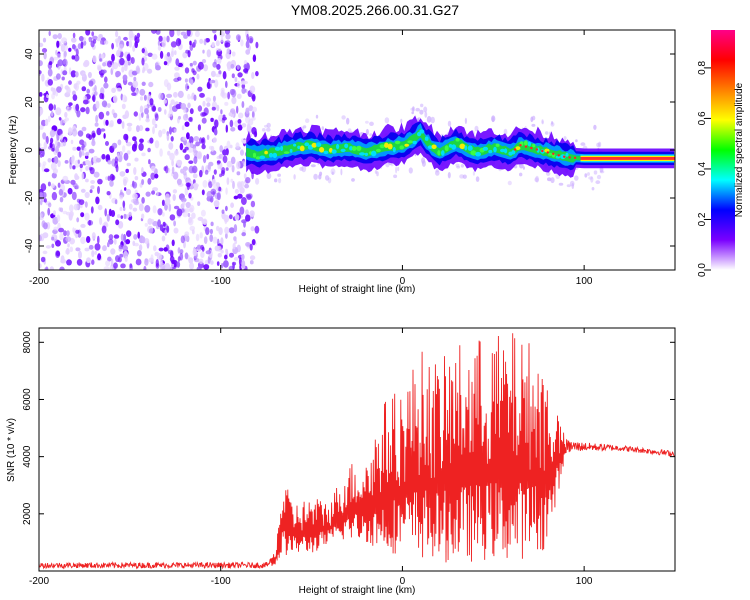  What do you see at coordinates (584, 581) in the screenshot?
I see `snr-x-tick-label: 100` at bounding box center [584, 581].